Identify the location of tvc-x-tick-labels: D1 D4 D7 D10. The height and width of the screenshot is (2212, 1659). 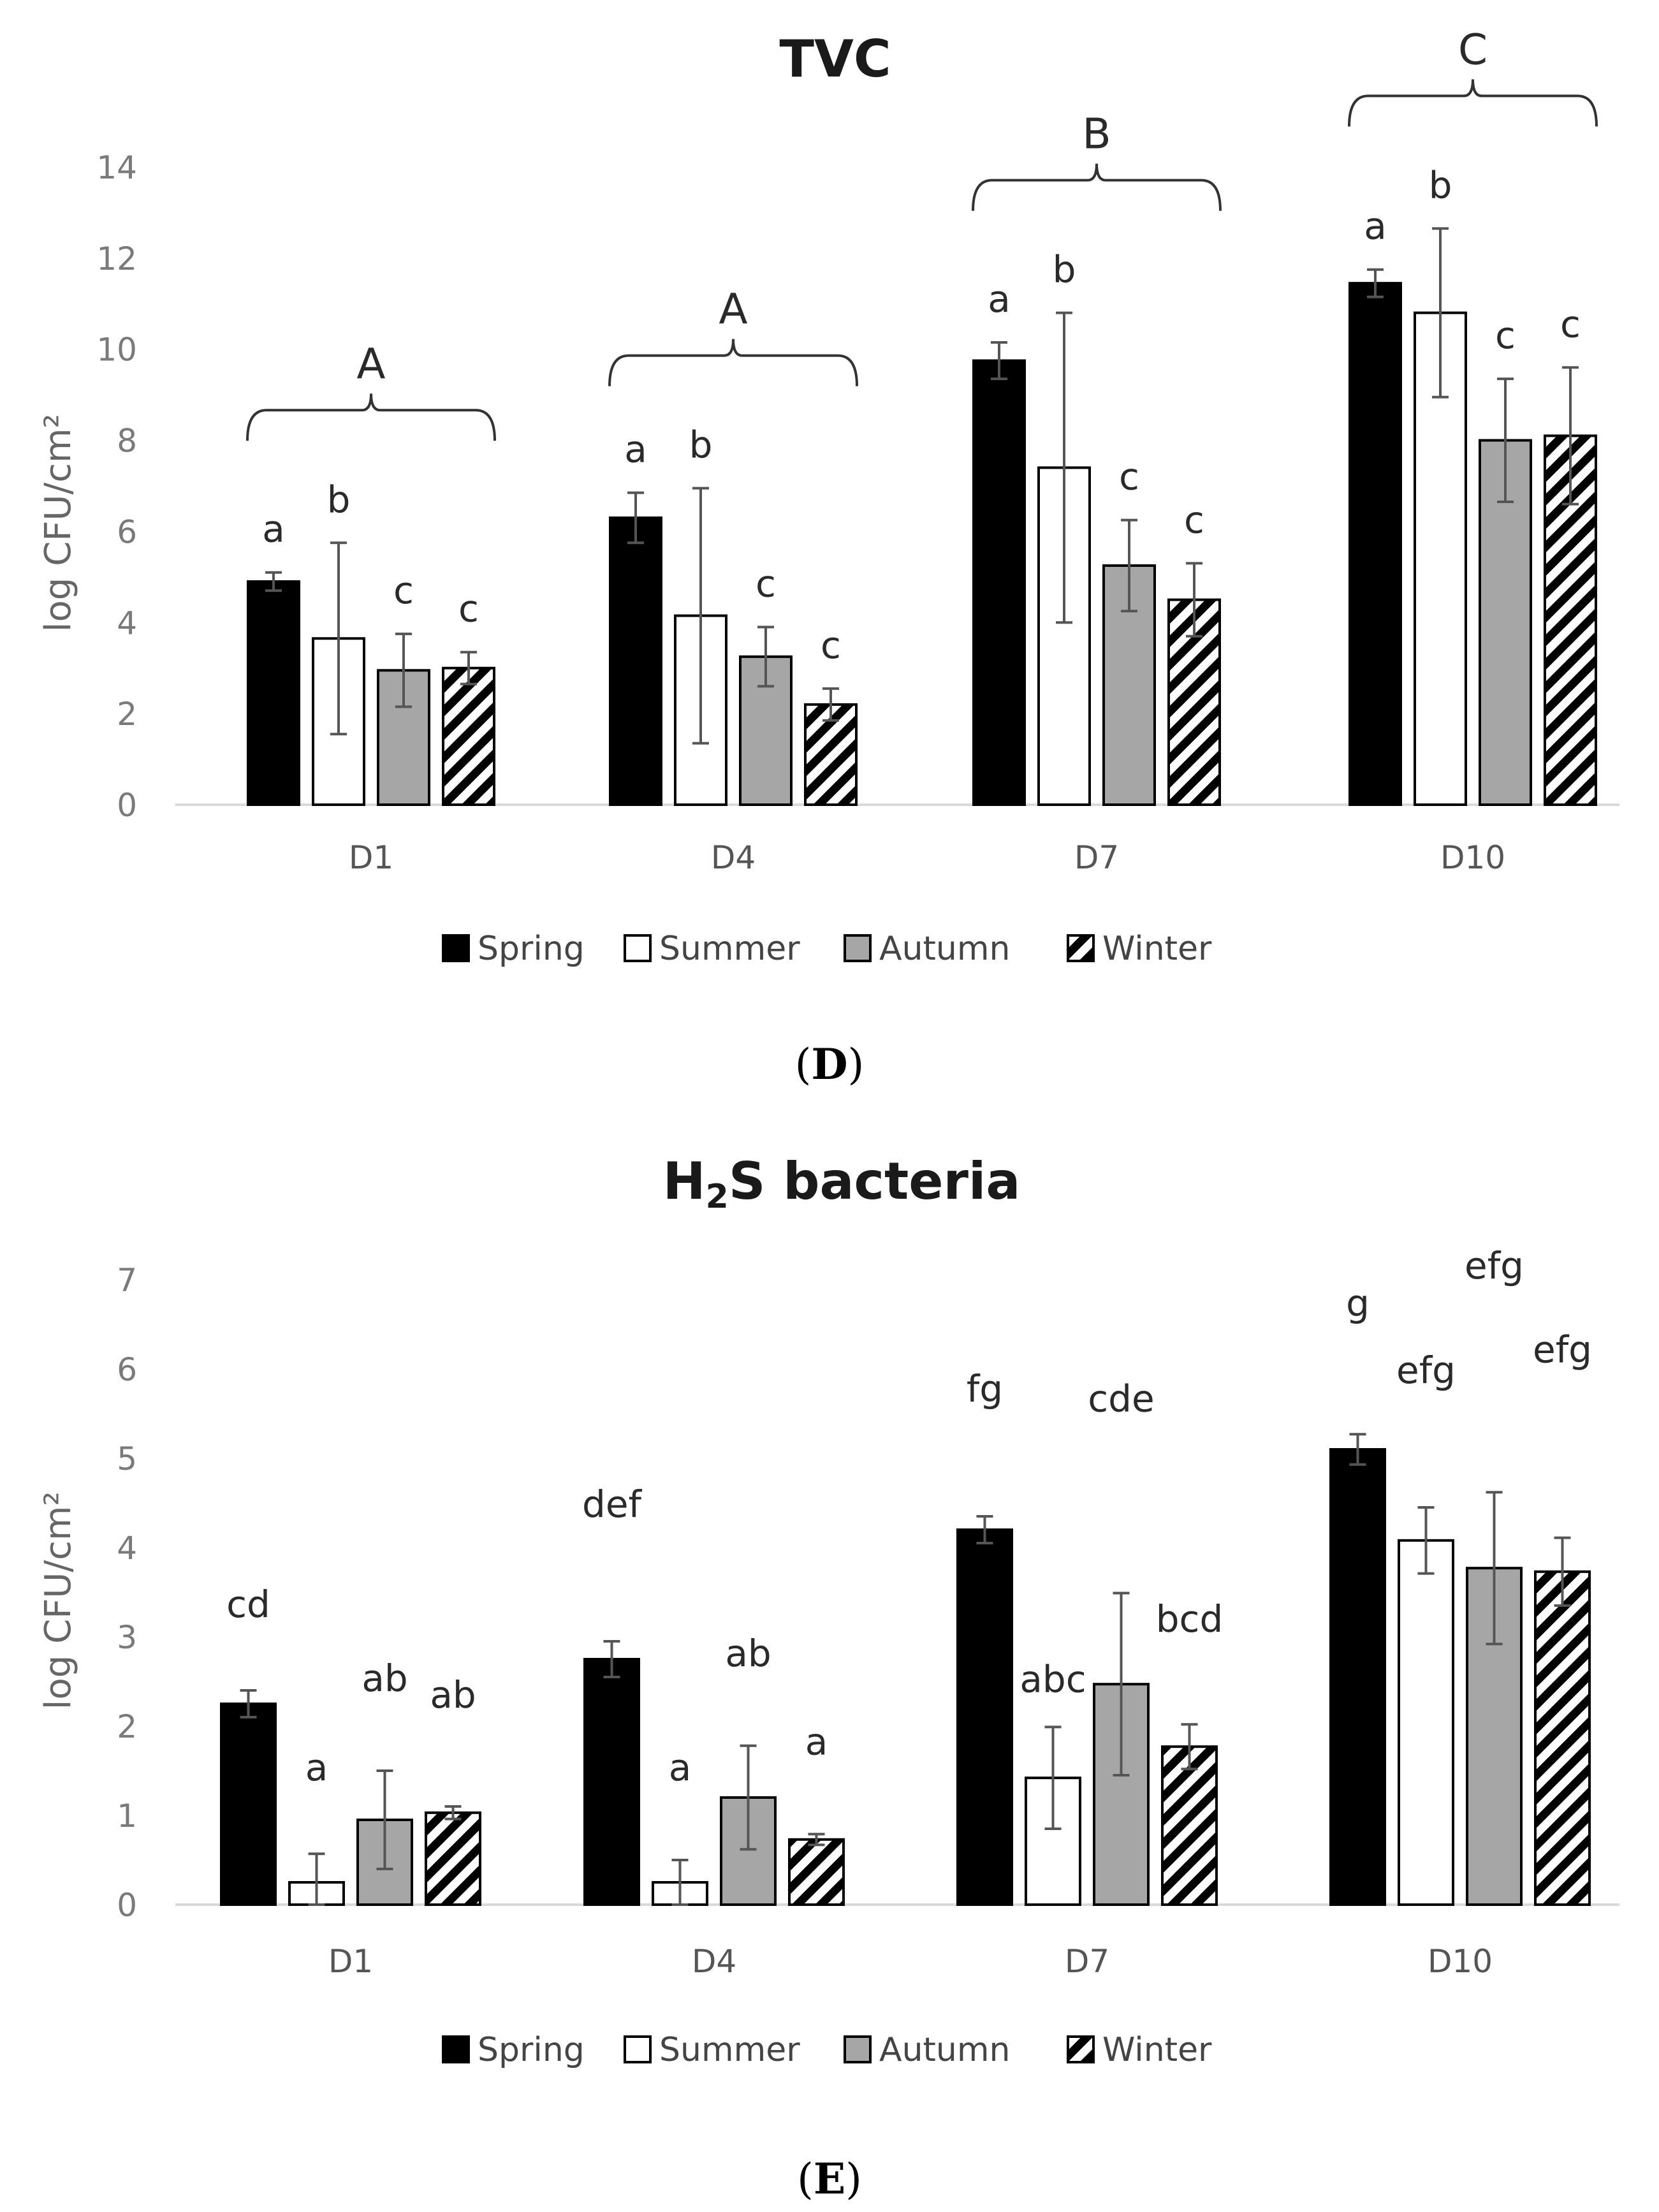
(927, 857).